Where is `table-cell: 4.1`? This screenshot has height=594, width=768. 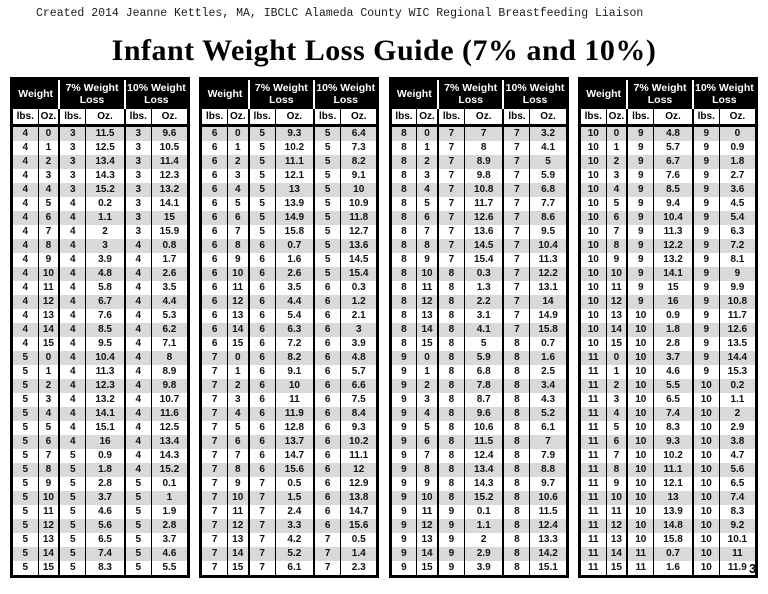
table-cell: 4.1 is located at coordinates (483, 330).